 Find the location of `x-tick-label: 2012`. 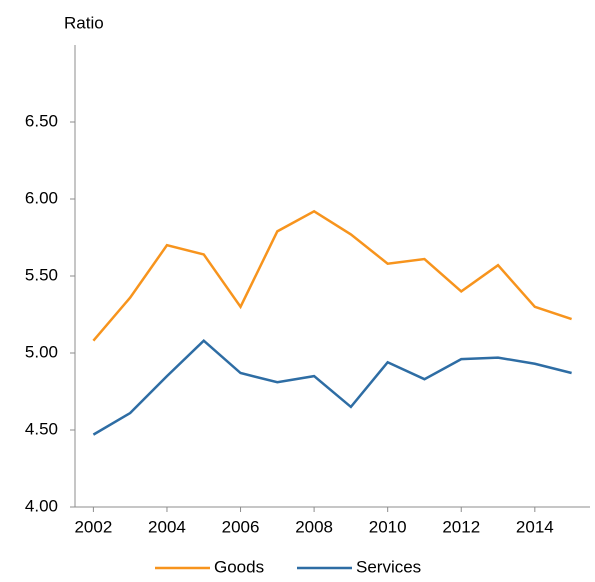

x-tick-label: 2012 is located at coordinates (461, 526).